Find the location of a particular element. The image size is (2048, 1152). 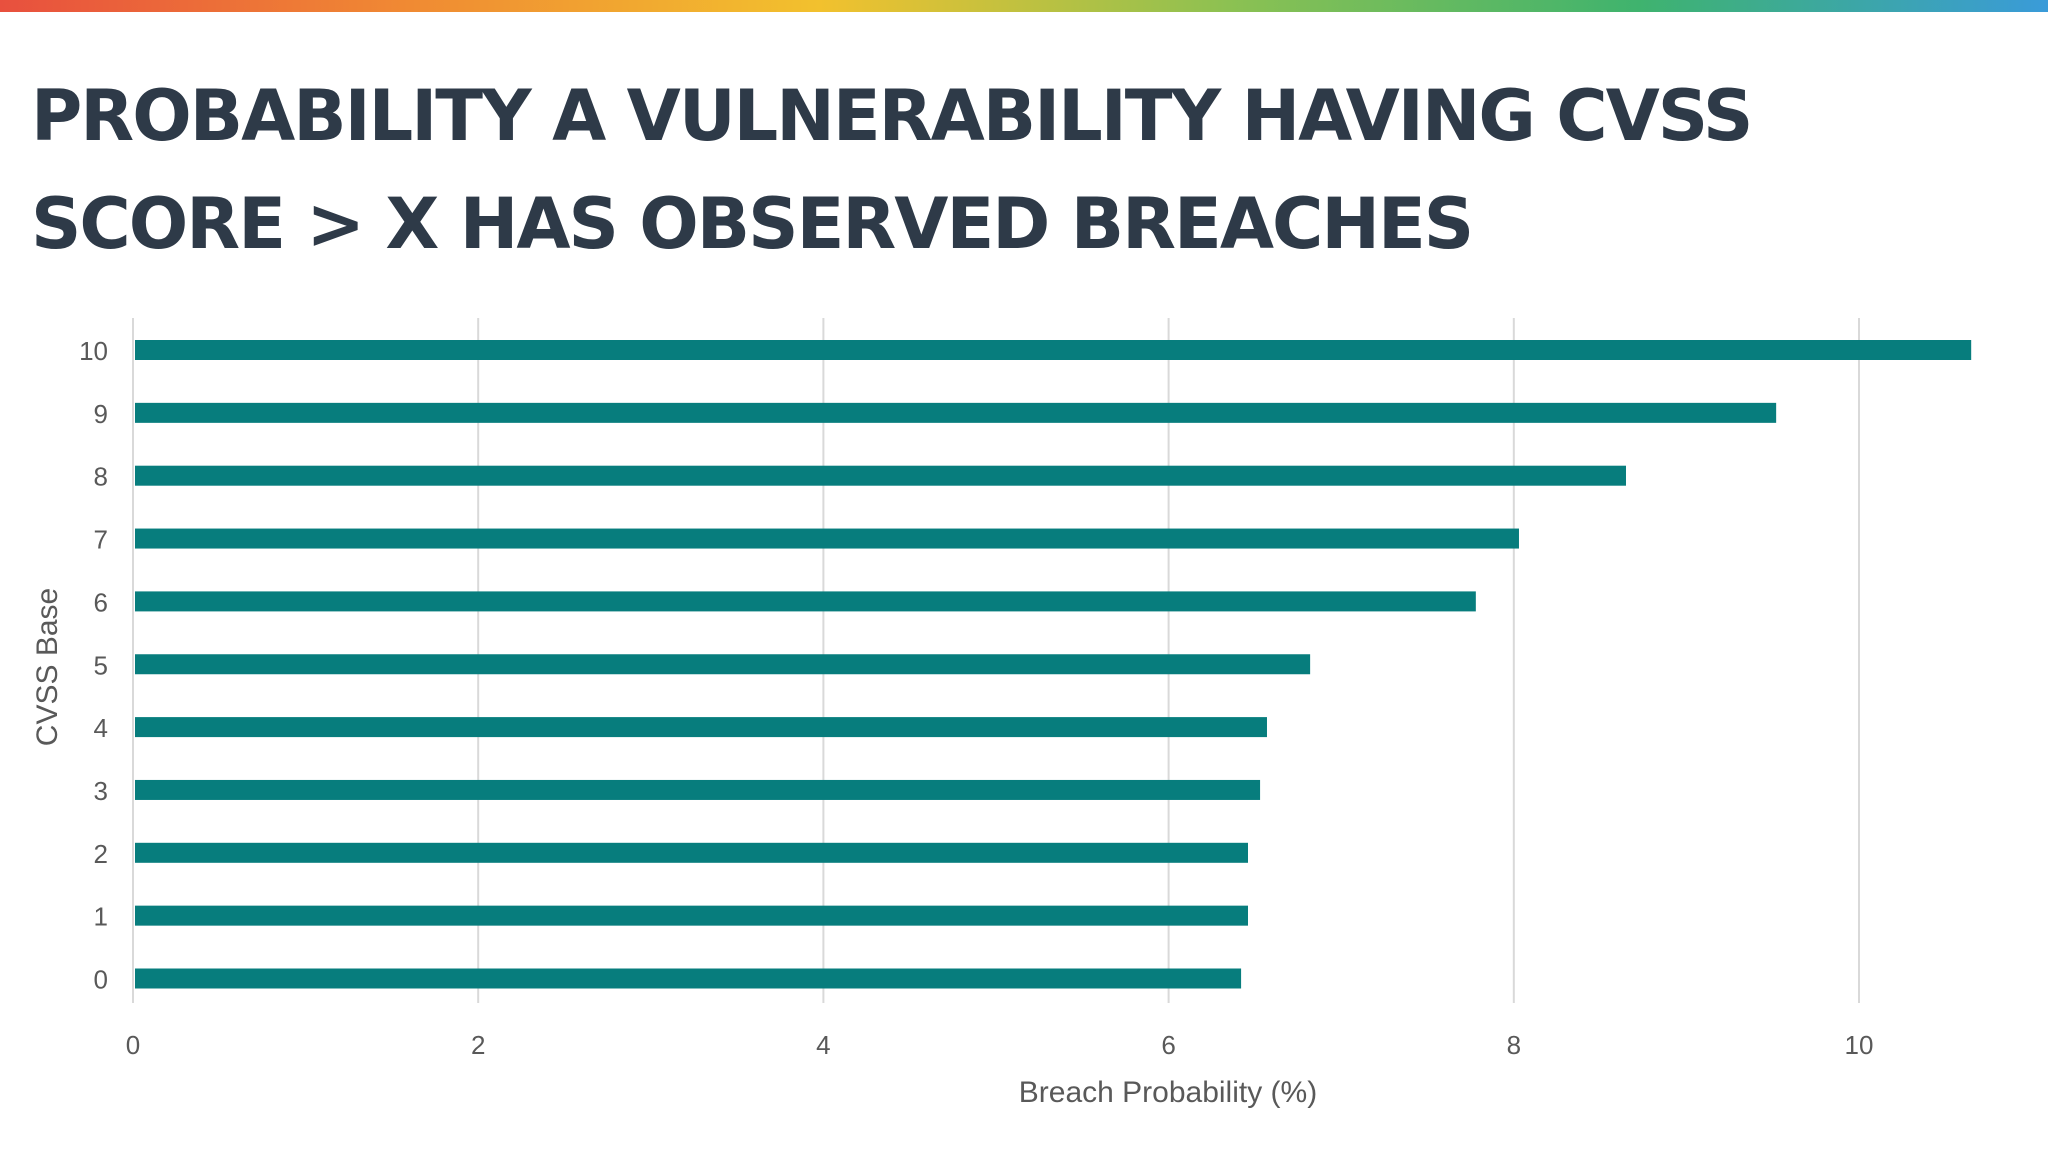

y-tick-label-8: 8 is located at coordinates (101, 477).